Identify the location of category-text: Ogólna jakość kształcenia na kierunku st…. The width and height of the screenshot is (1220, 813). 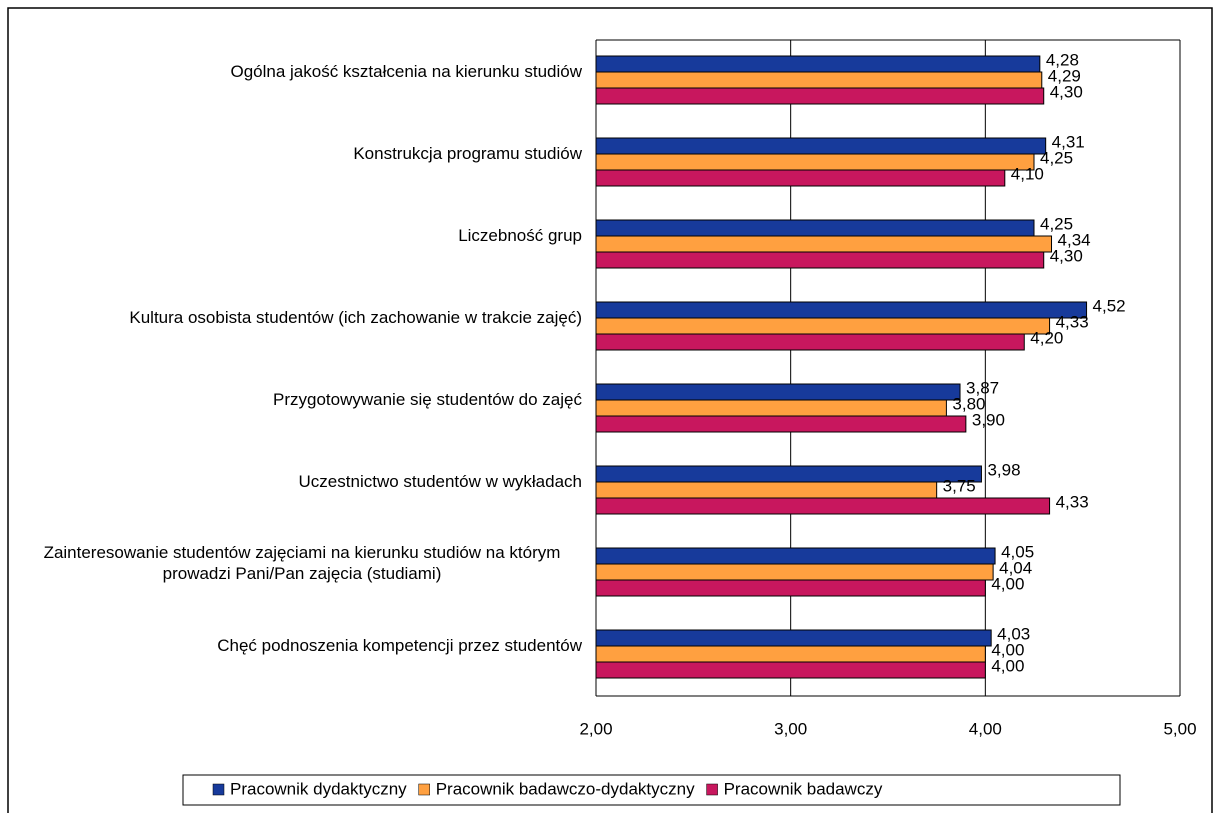
(406, 71).